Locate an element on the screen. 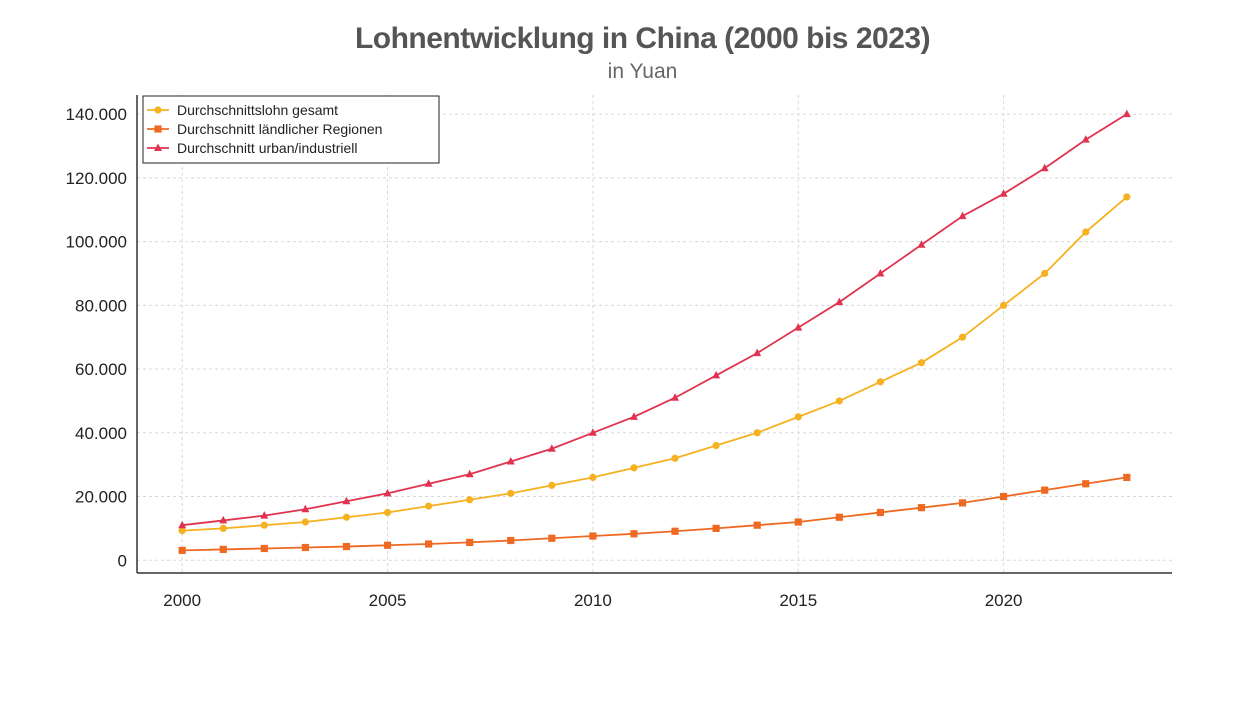 The height and width of the screenshot is (720, 1243). legend-entry: Durchschnitt ländlicher Regionen is located at coordinates (264, 129).